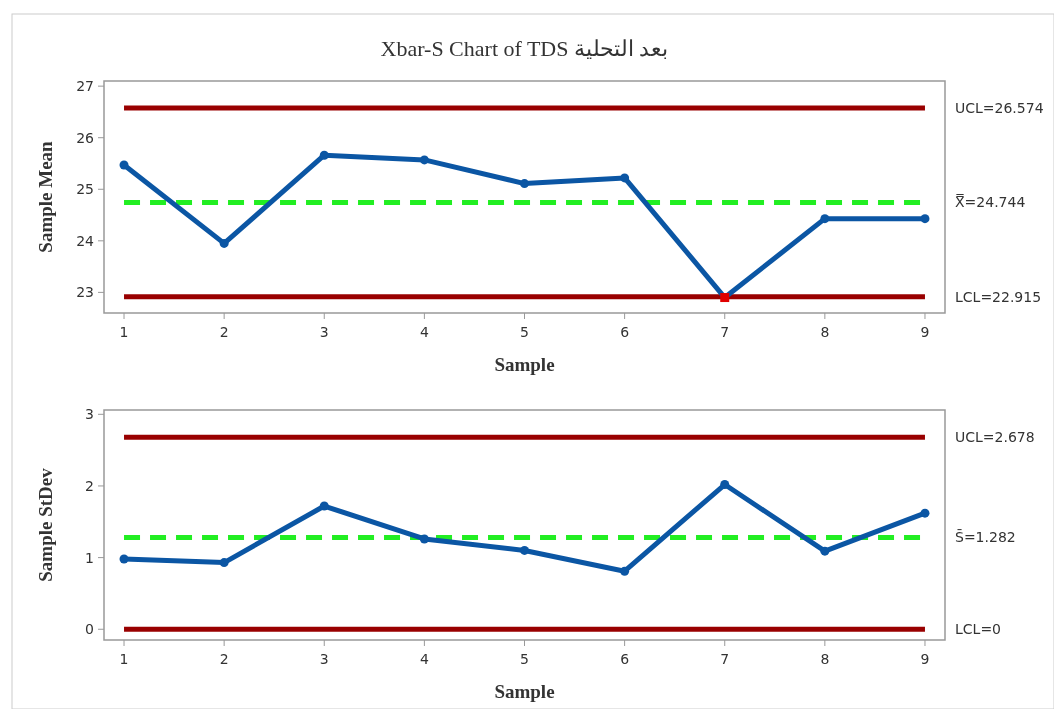 The height and width of the screenshot is (709, 1054). Describe the element at coordinates (45, 524) in the screenshot. I see `y-axis-title: Sample StDev` at that location.